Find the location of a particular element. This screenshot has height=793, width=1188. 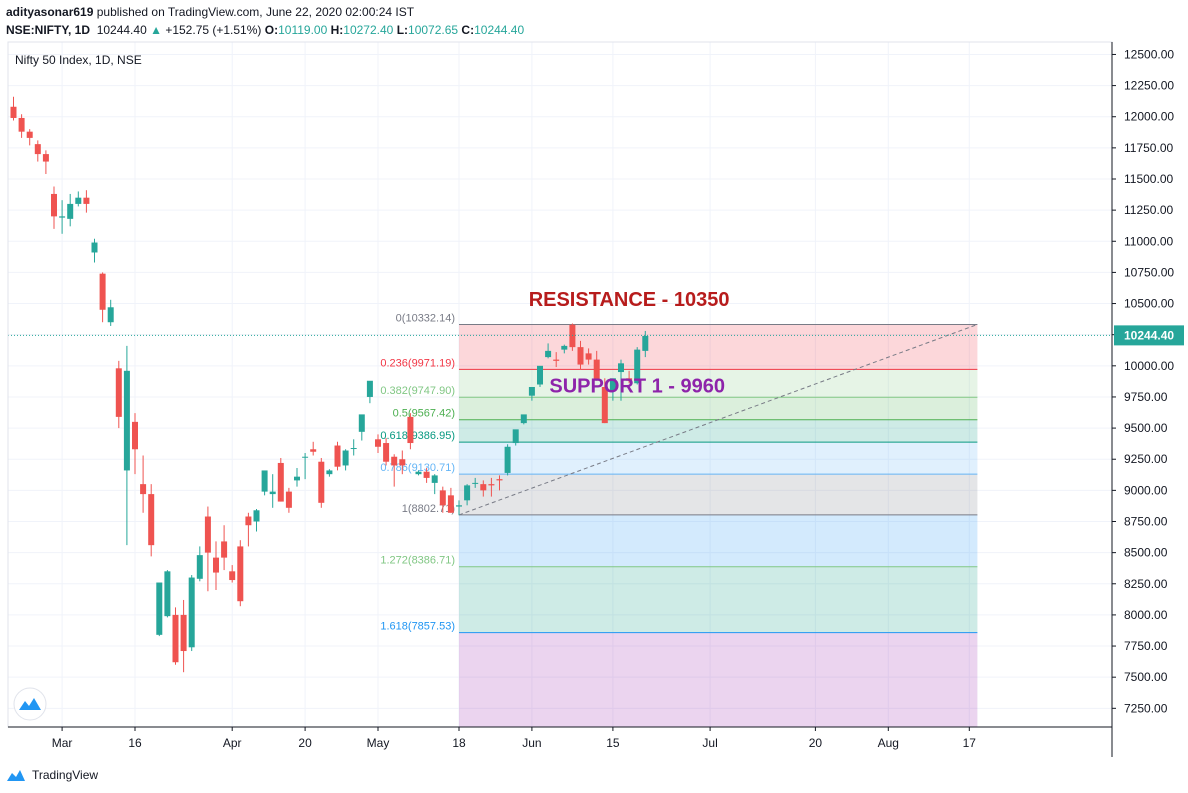

x-tick-label: Apr is located at coordinates (232, 743).